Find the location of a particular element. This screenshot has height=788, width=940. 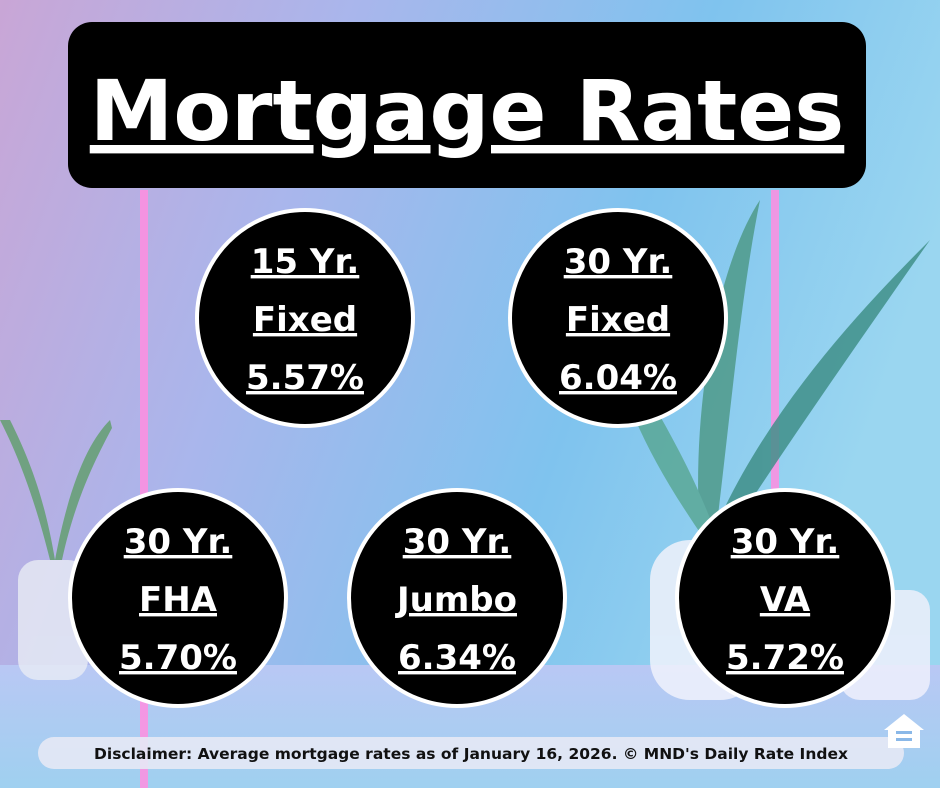

rate-label: Jumbo is located at coordinates (456, 600).